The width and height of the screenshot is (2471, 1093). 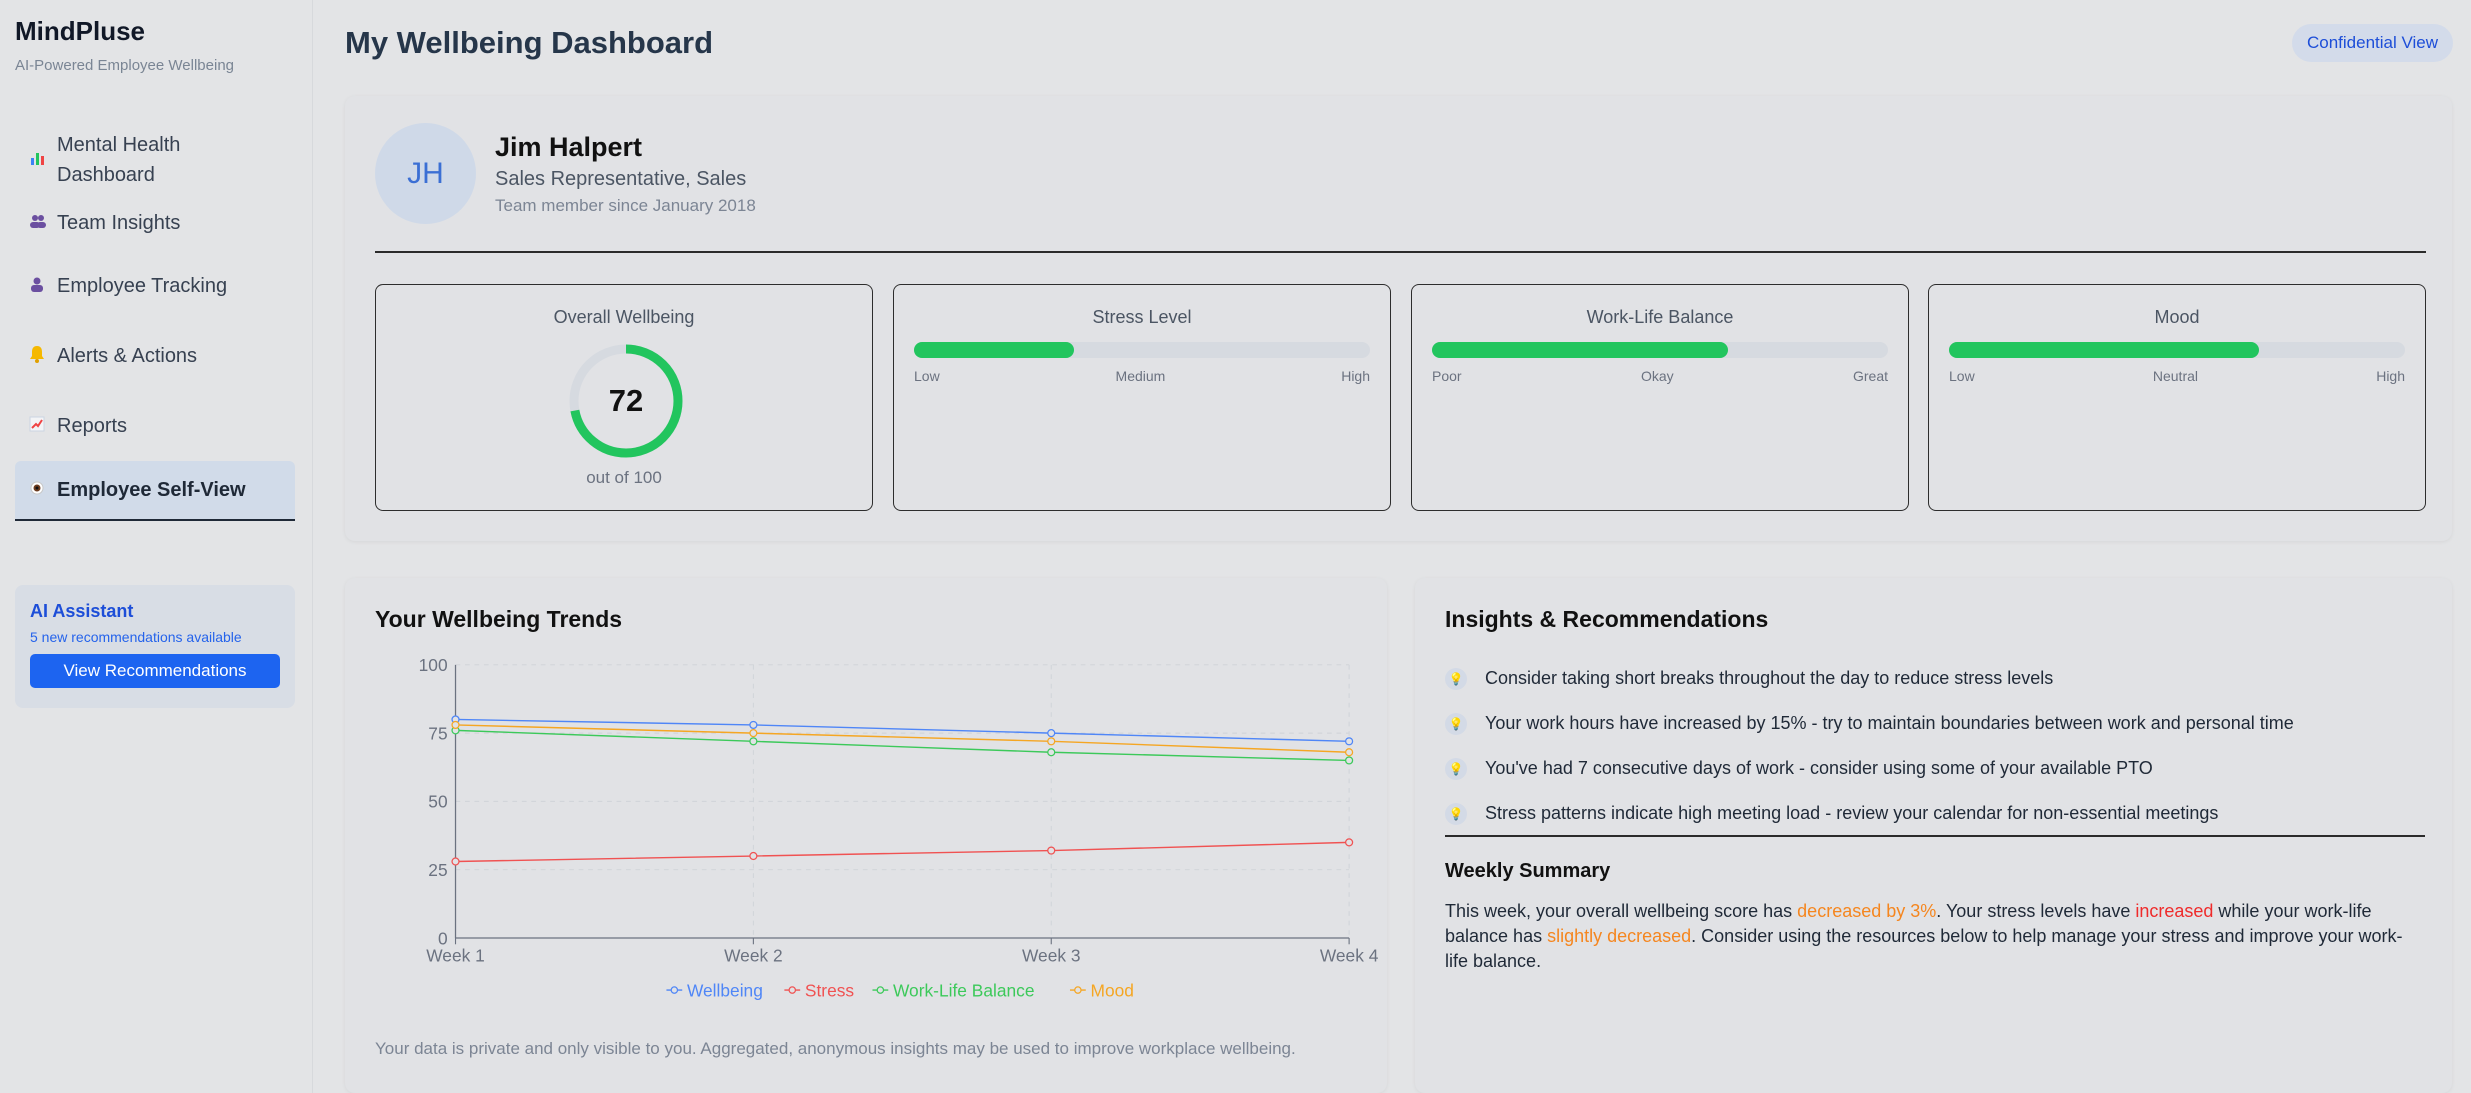 I want to click on bar-labels: Poor Okay Great, so click(x=1660, y=376).